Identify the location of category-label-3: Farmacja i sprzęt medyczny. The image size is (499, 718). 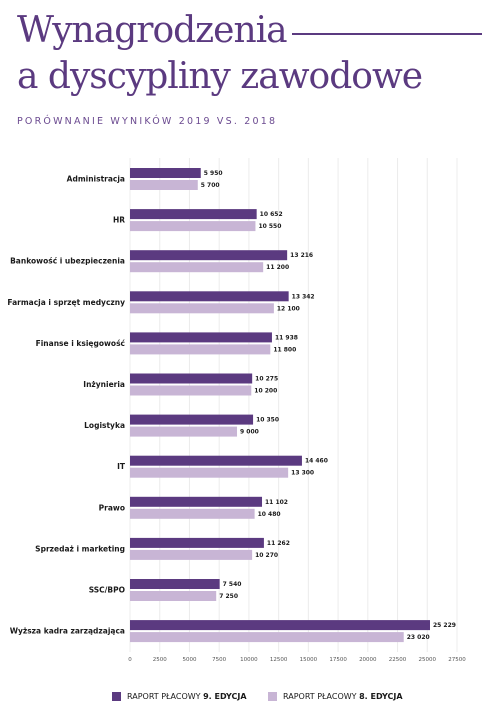
(66, 302).